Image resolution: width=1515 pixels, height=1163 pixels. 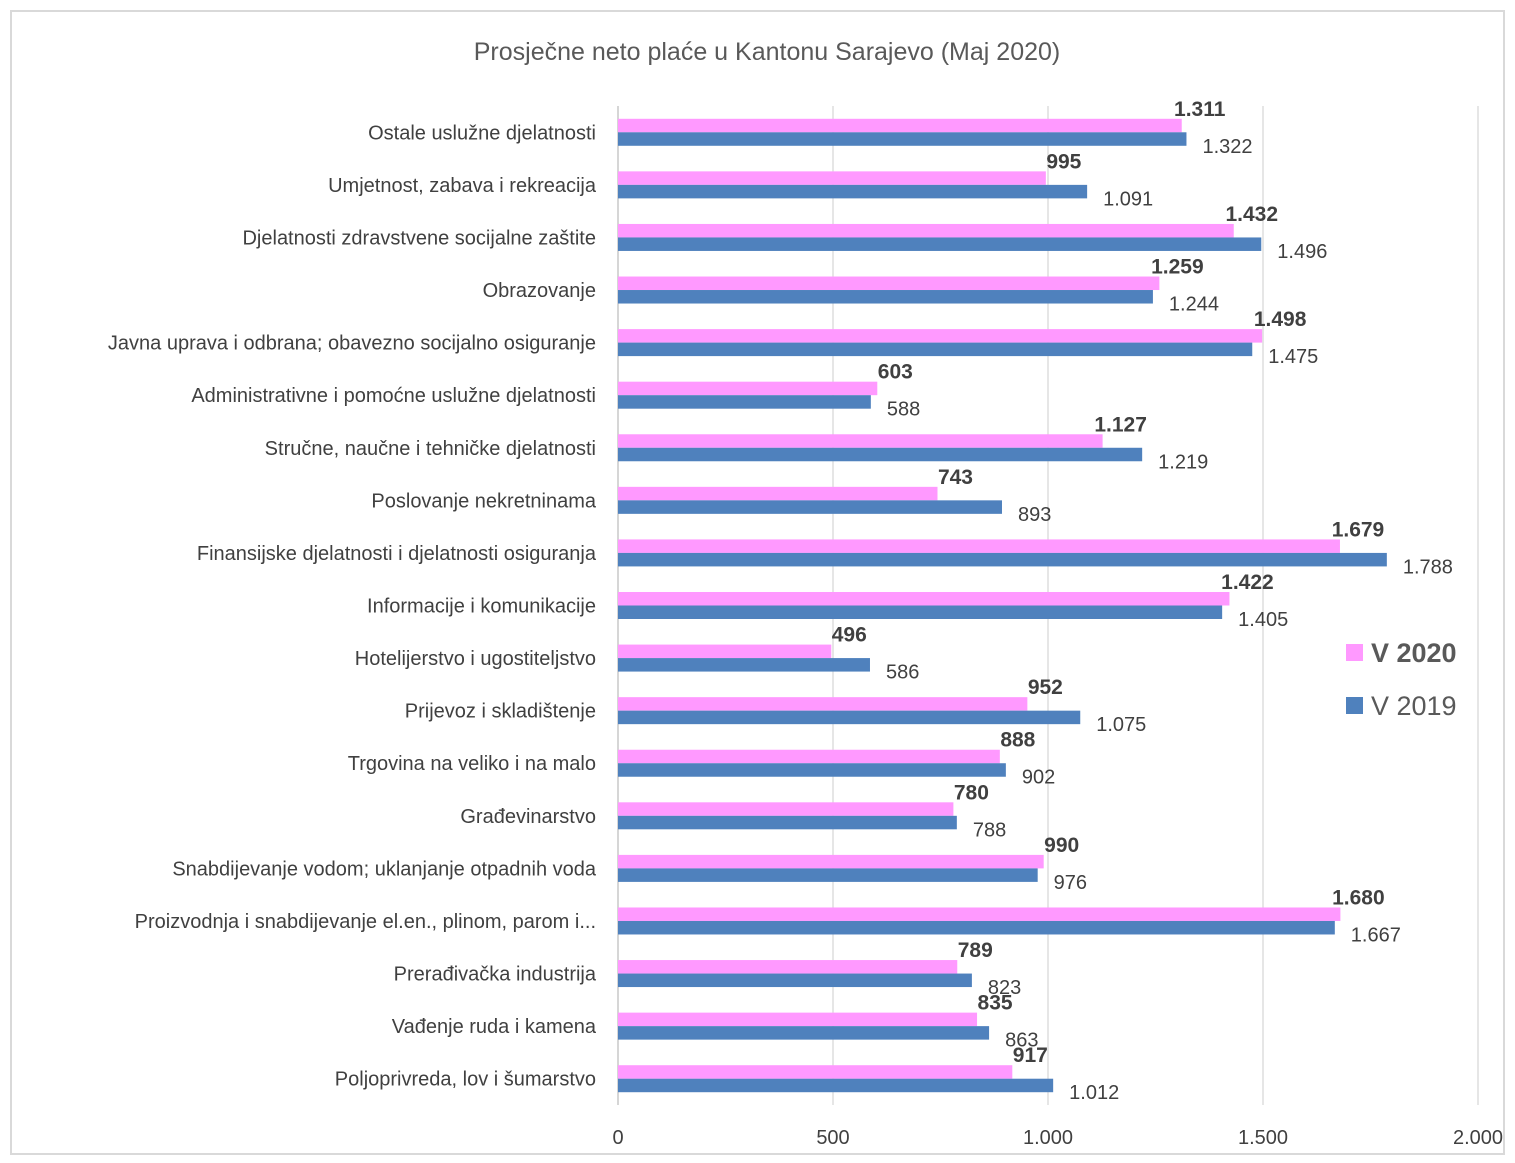 I want to click on data-label-2019: 588, so click(x=903, y=410).